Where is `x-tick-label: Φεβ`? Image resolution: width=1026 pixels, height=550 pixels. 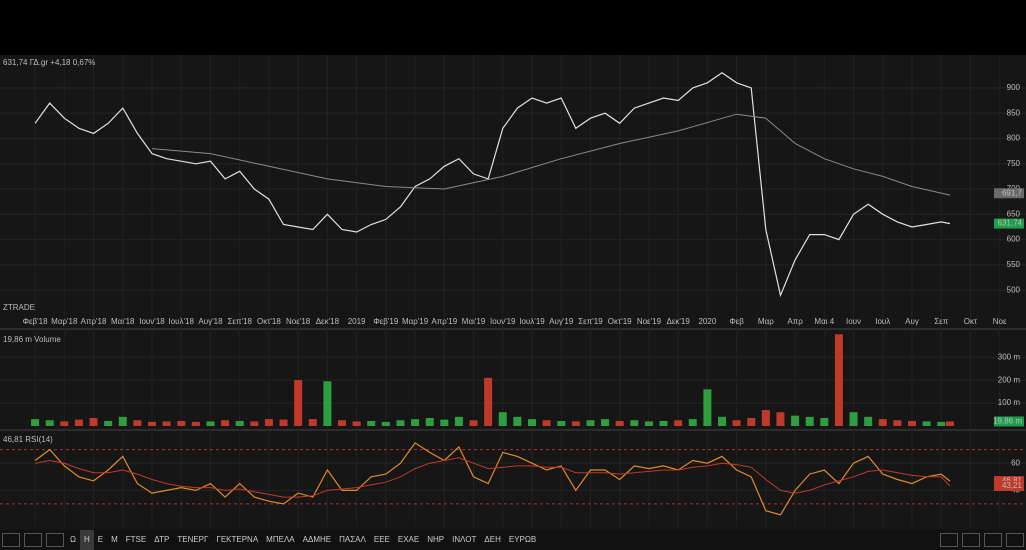 x-tick-label: Φεβ is located at coordinates (736, 321).